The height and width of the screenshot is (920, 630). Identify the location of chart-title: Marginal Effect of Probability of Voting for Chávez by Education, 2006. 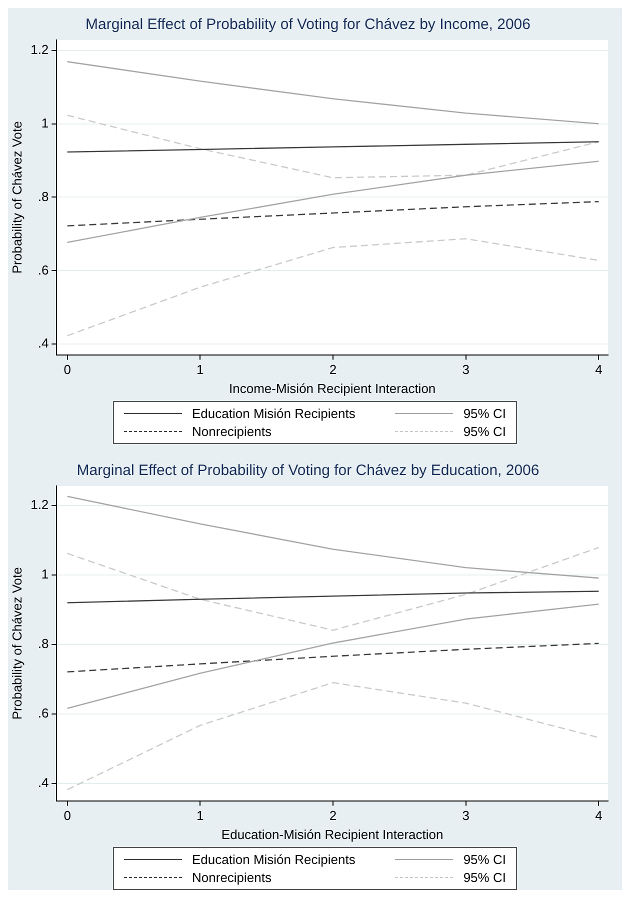
(308, 471).